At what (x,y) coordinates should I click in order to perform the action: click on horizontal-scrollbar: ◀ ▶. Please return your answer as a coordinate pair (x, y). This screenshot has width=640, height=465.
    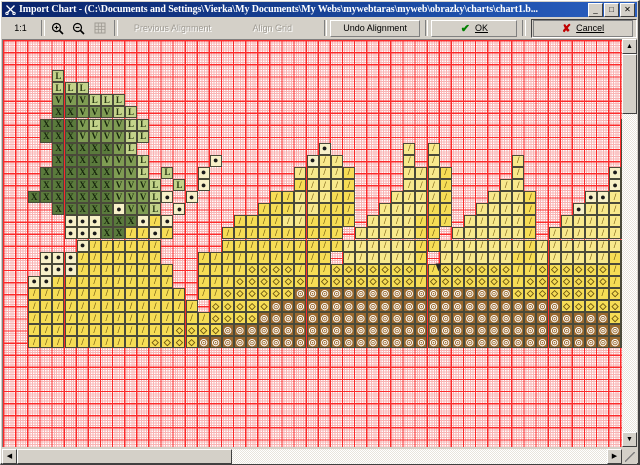
    Looking at the image, I should click on (312, 456).